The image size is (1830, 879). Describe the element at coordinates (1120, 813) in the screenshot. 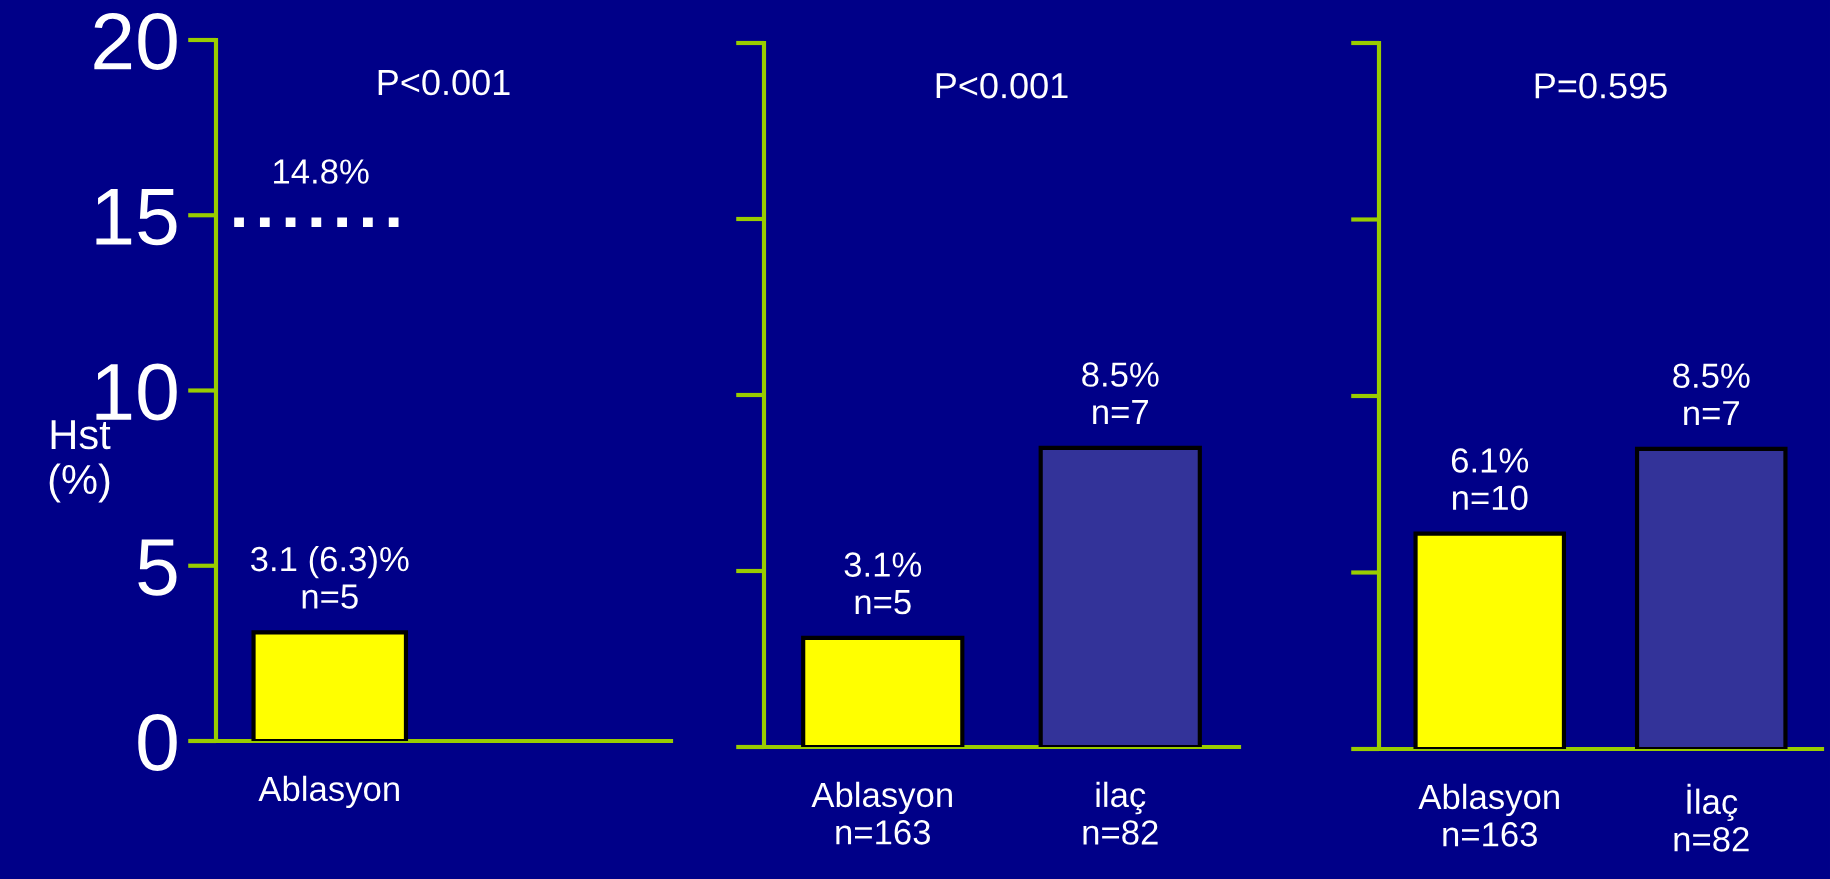

I see `x-tick-label: ilaç n=82` at that location.